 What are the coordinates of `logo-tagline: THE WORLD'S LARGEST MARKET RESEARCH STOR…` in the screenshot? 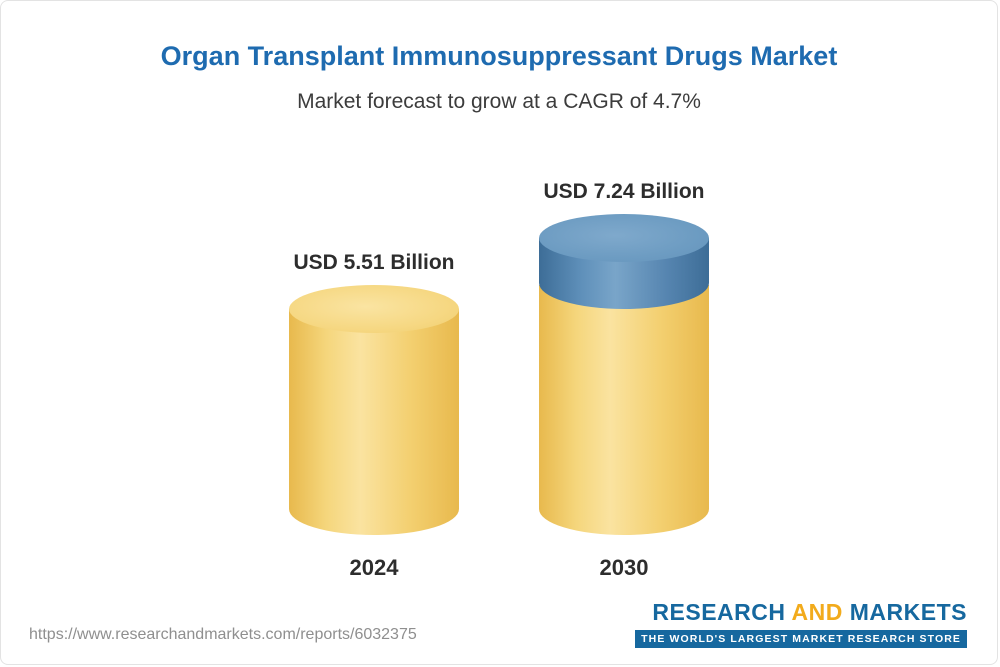 It's located at (801, 639).